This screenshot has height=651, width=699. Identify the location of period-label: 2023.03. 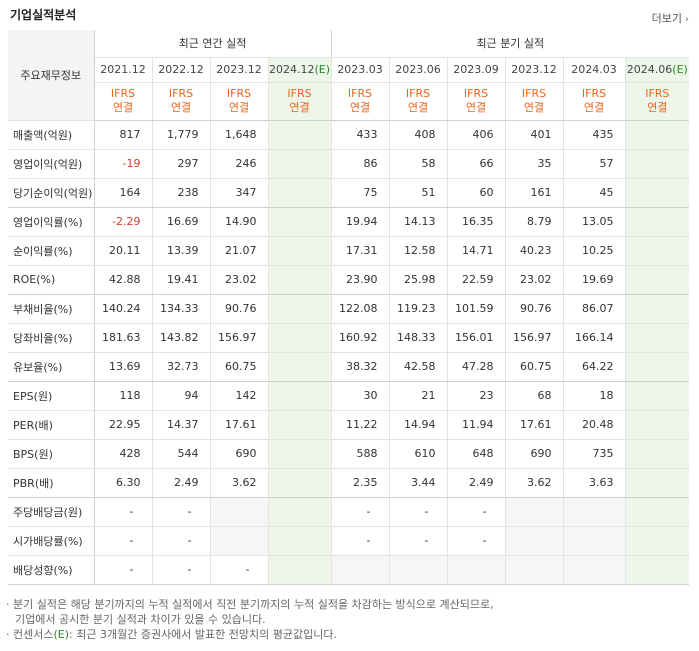
(360, 69).